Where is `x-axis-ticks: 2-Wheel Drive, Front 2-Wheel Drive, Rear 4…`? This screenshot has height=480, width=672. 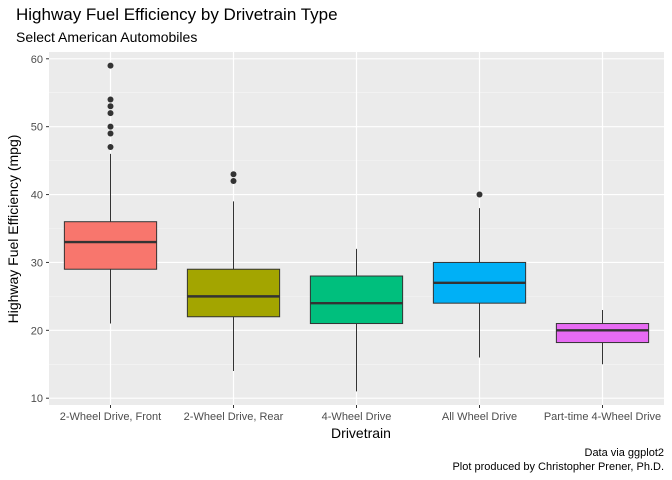 x-axis-ticks: 2-Wheel Drive, Front 2-Wheel Drive, Rear 4… is located at coordinates (360, 414).